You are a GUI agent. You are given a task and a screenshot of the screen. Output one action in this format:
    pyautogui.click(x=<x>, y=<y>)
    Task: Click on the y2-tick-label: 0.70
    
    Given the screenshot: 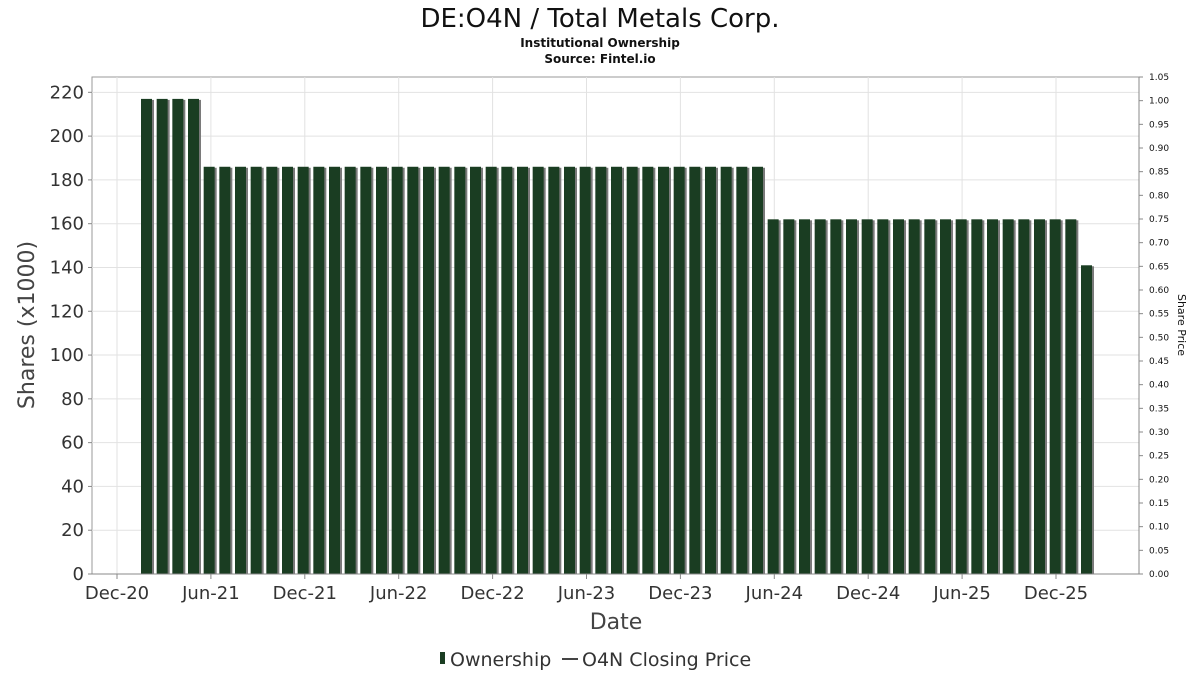 What is the action you would take?
    pyautogui.click(x=1159, y=244)
    